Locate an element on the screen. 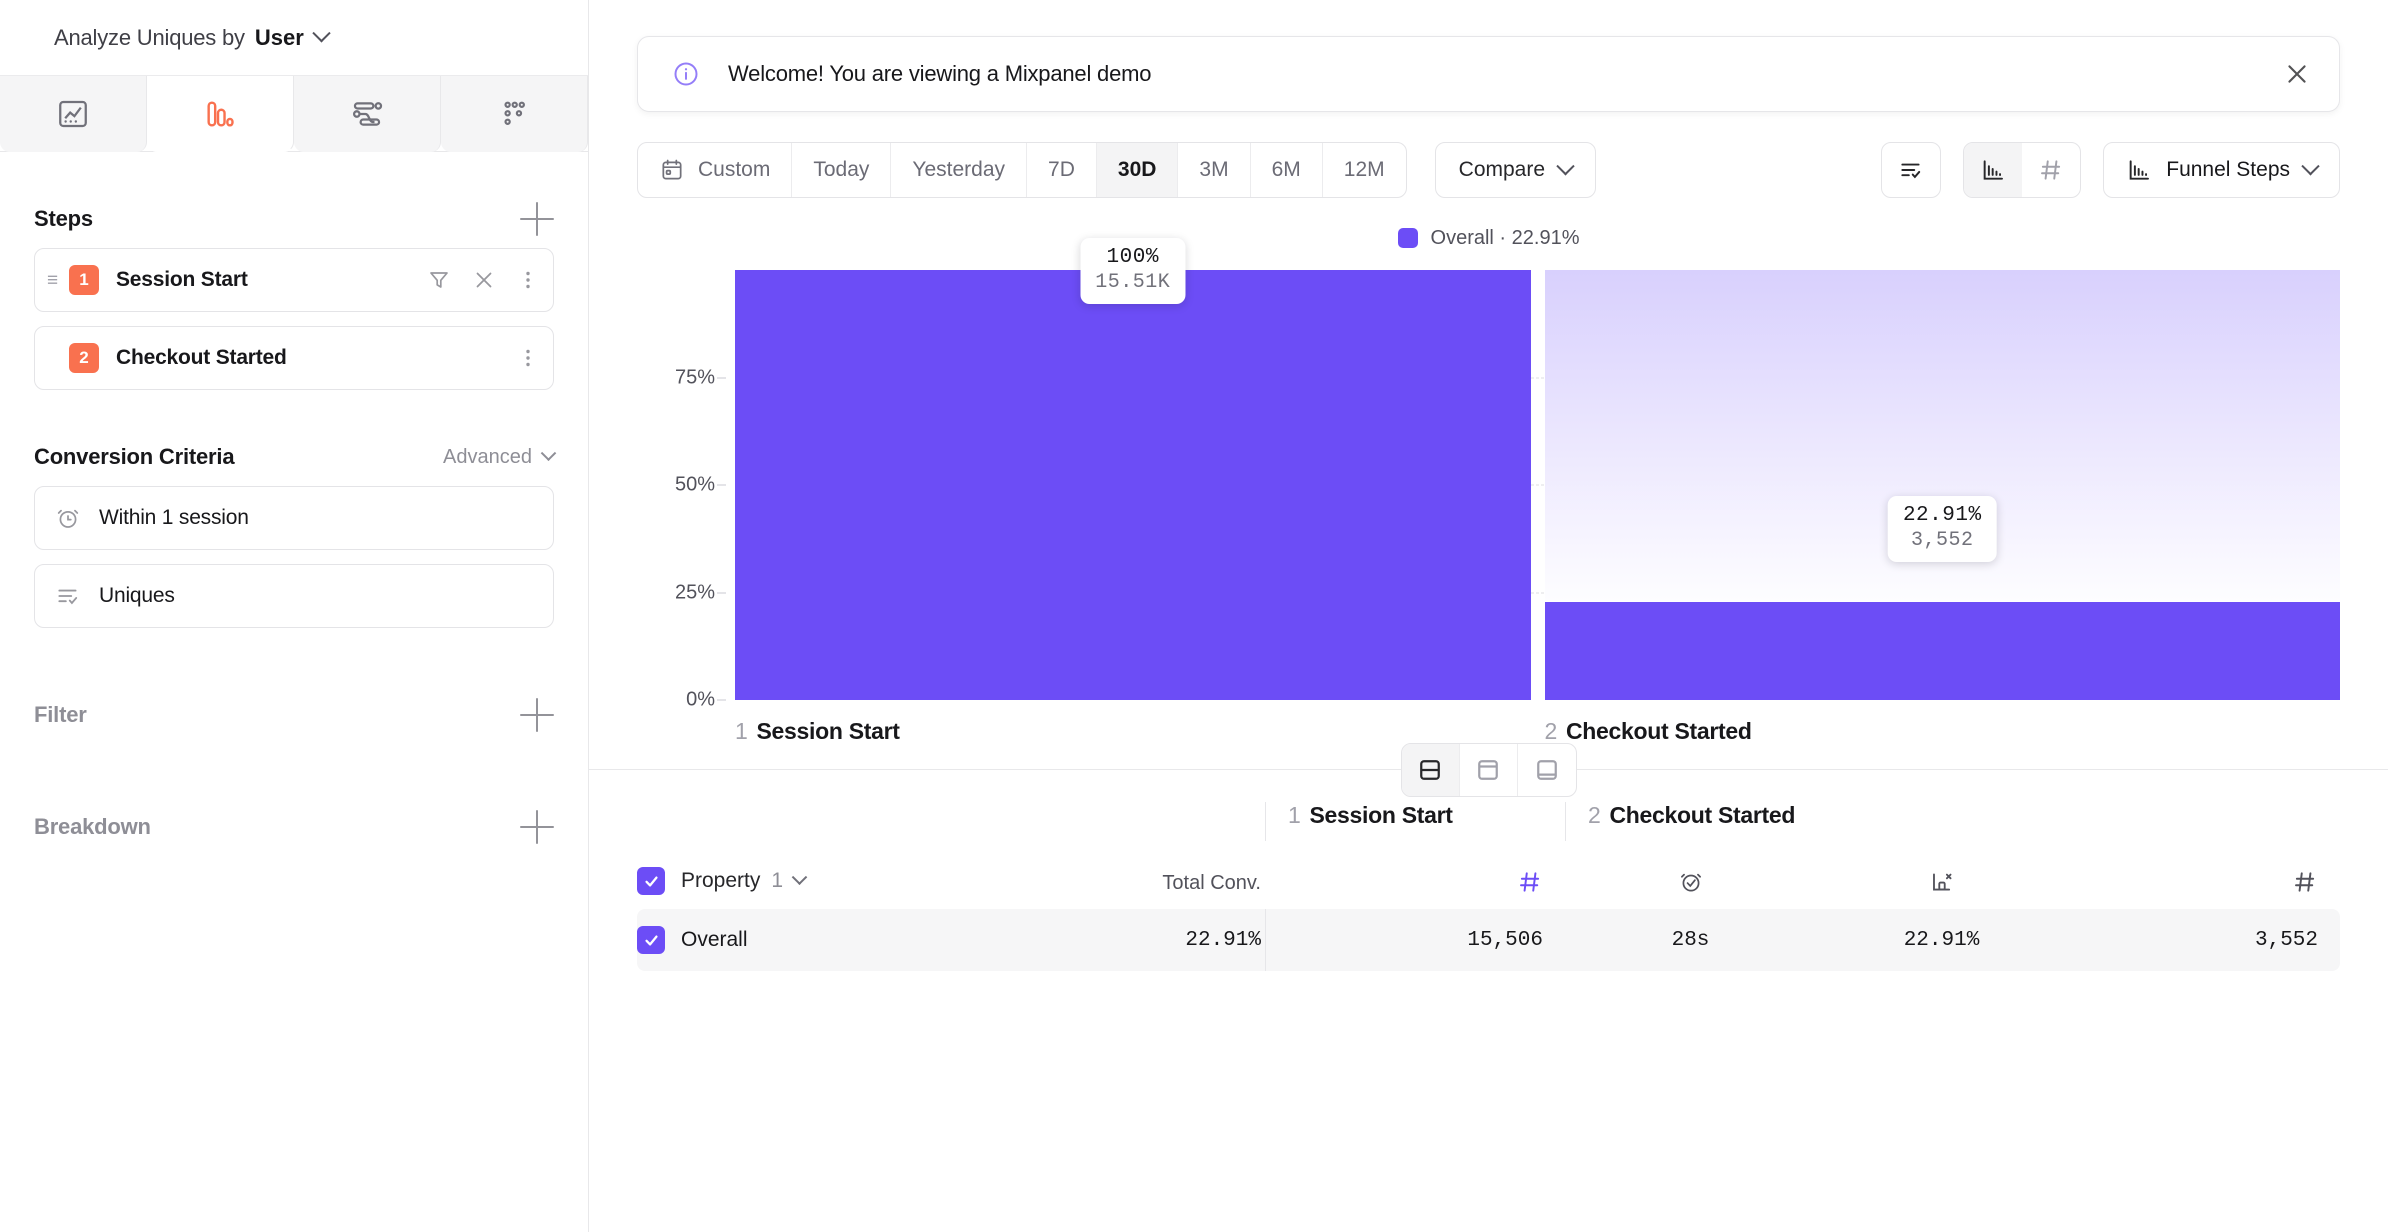 The image size is (2388, 1232). close-icon is located at coordinates (2297, 74).